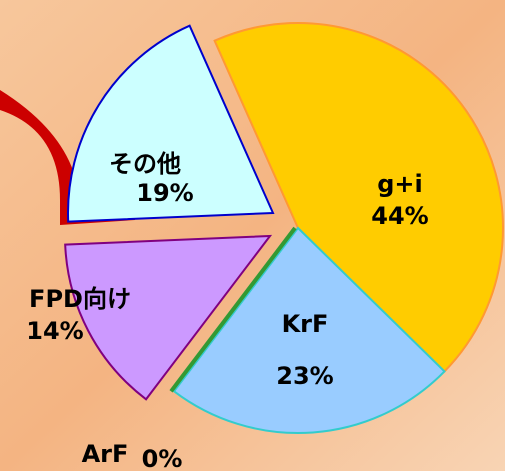 The image size is (505, 471). Describe the element at coordinates (80, 299) in the screenshot. I see `slice-name: FPD向け` at that location.